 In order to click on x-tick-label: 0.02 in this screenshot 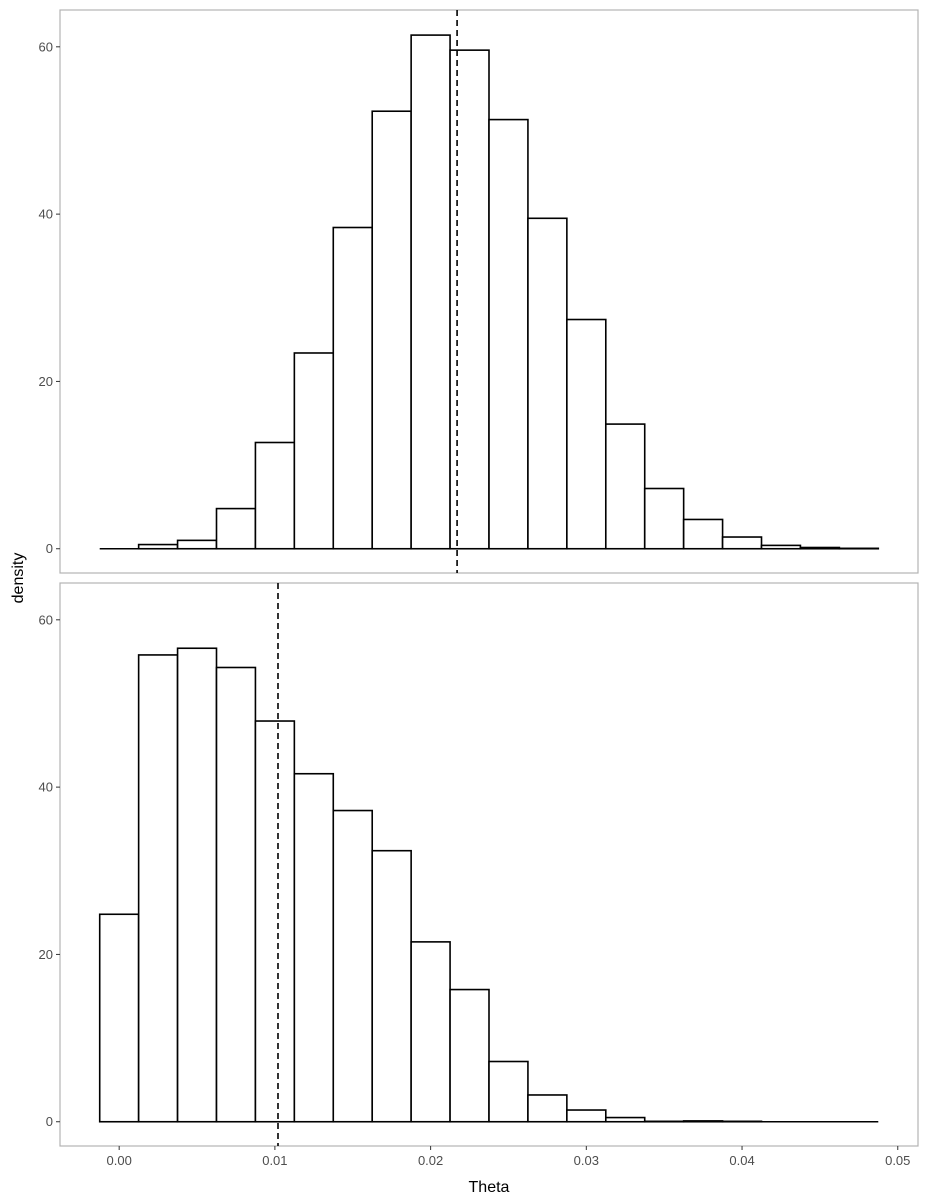, I will do `click(430, 1160)`.